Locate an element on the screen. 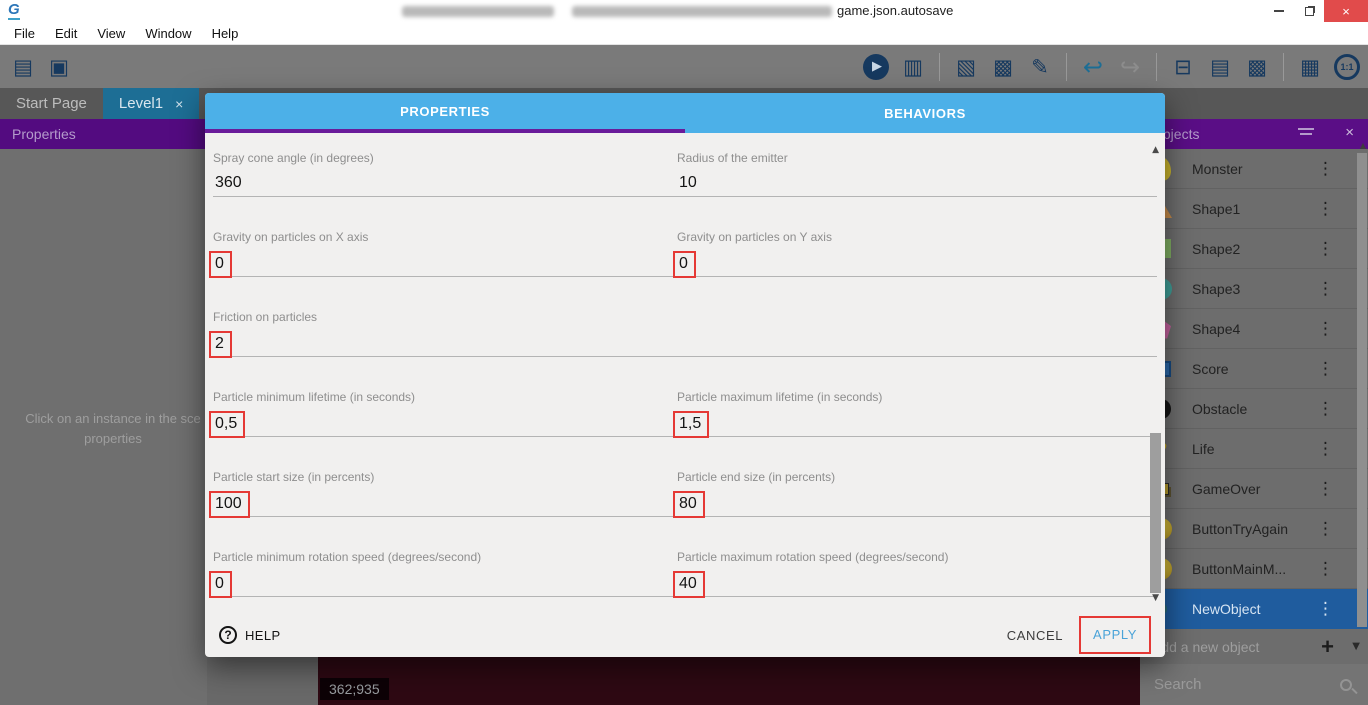 The height and width of the screenshot is (705, 1368). layers-icon-glyph: ▩ is located at coordinates (1257, 66).